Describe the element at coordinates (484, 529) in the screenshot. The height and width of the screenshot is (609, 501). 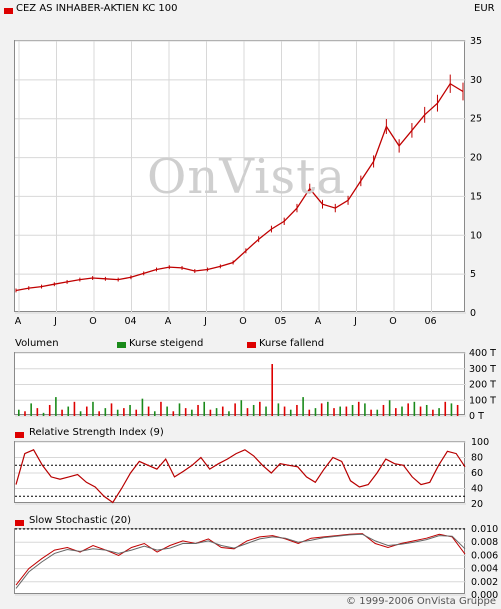
I see `stoch-ytick-label: 0.010` at that location.